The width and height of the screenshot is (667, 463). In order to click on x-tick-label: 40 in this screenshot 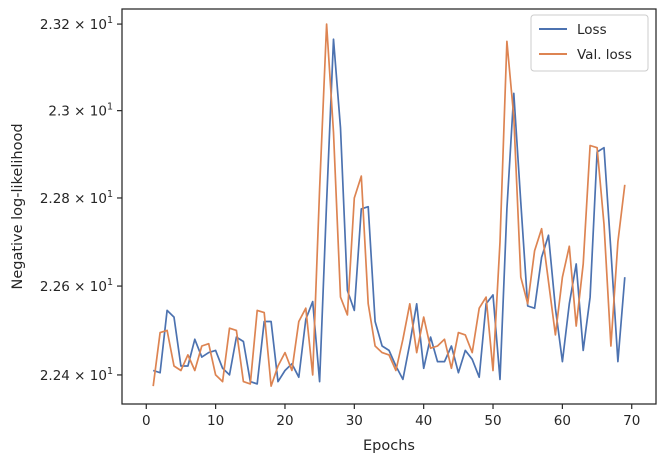, I will do `click(423, 421)`.